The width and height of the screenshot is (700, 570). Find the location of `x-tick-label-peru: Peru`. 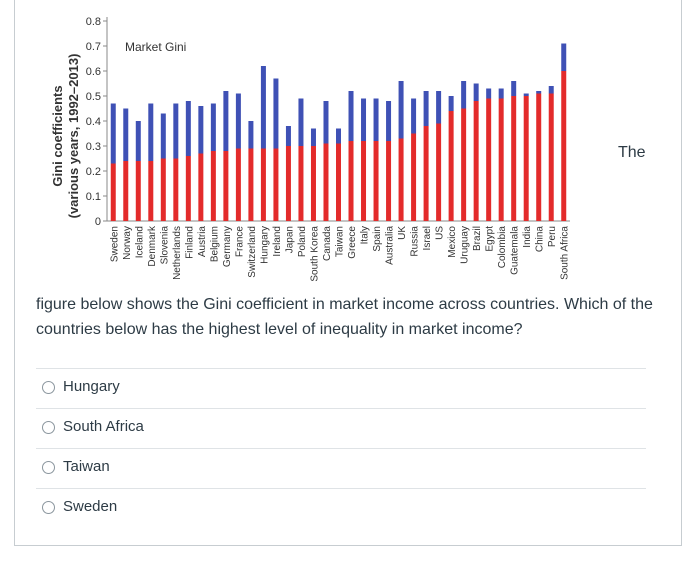

x-tick-label-peru: Peru is located at coordinates (552, 236).